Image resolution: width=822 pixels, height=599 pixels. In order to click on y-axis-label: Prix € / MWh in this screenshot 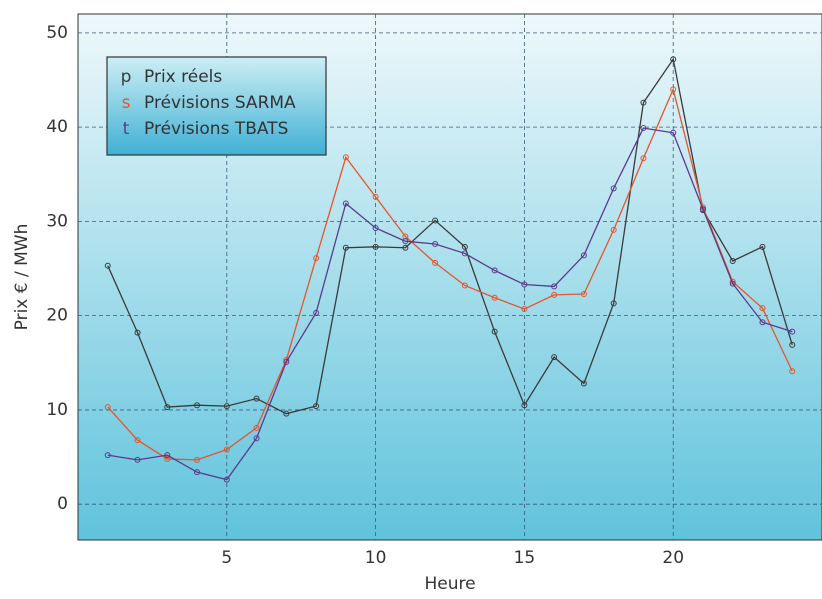, I will do `click(22, 277)`.